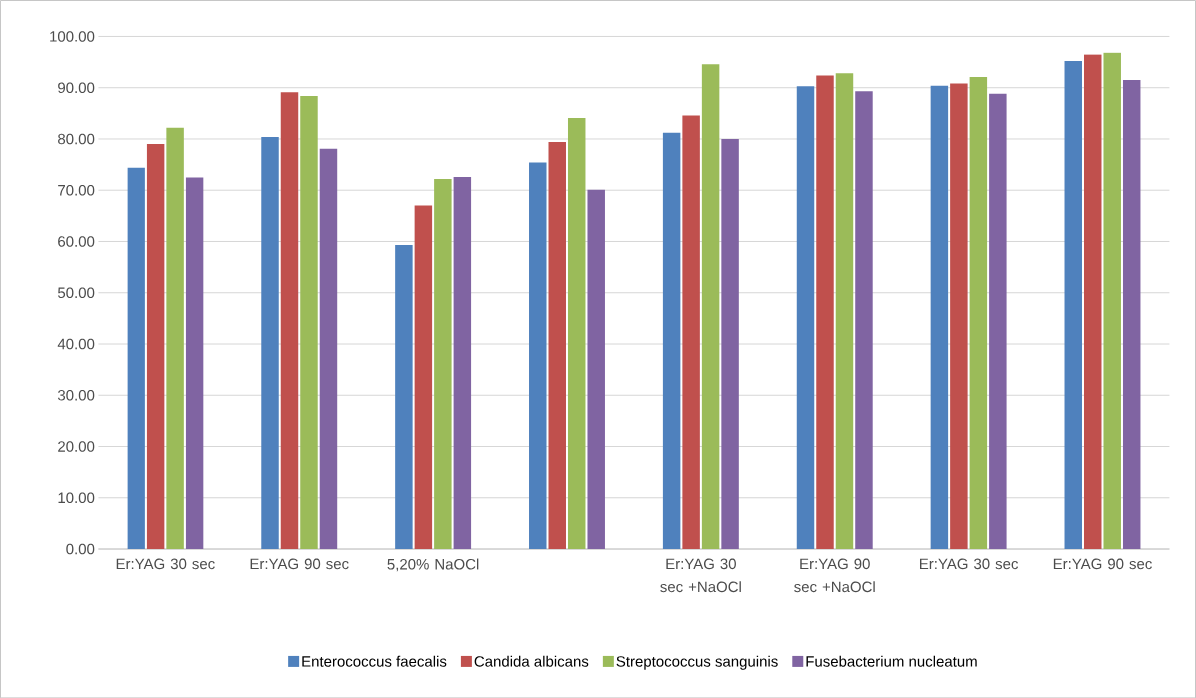  What do you see at coordinates (72, 36) in the screenshot?
I see `y-tick-label: 100.00` at bounding box center [72, 36].